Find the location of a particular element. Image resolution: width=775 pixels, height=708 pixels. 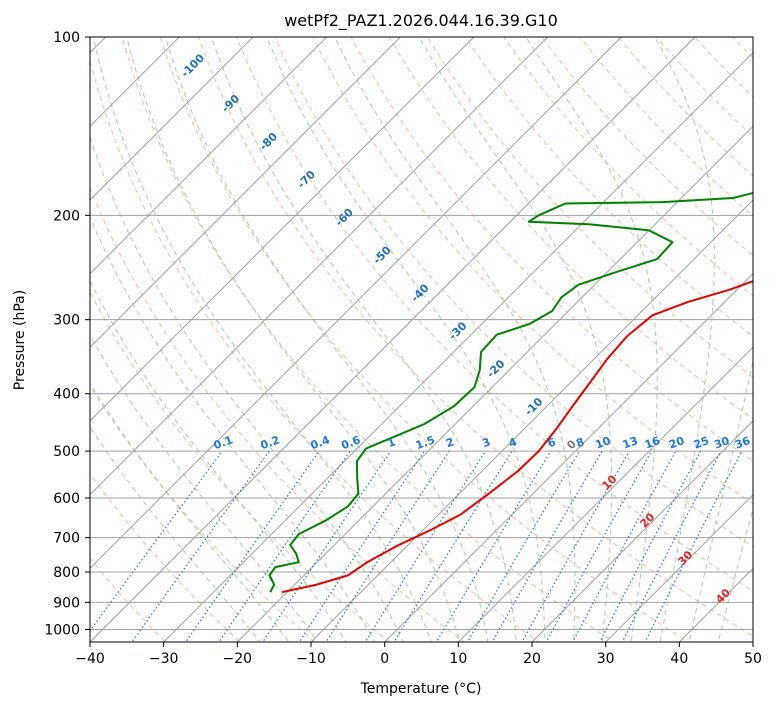

mixing-ratio-label-14: 20 is located at coordinates (676, 443).